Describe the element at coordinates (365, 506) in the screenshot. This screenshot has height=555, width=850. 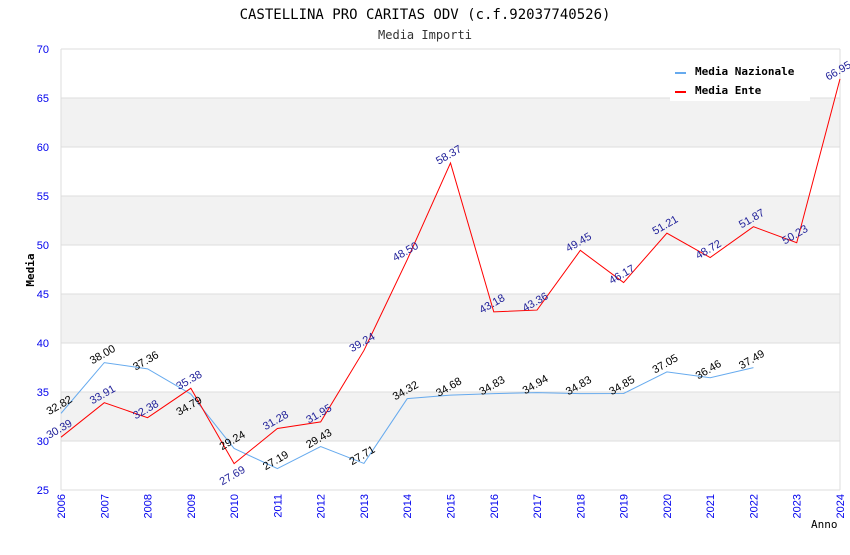
I see `x-tick-label: 2013` at that location.